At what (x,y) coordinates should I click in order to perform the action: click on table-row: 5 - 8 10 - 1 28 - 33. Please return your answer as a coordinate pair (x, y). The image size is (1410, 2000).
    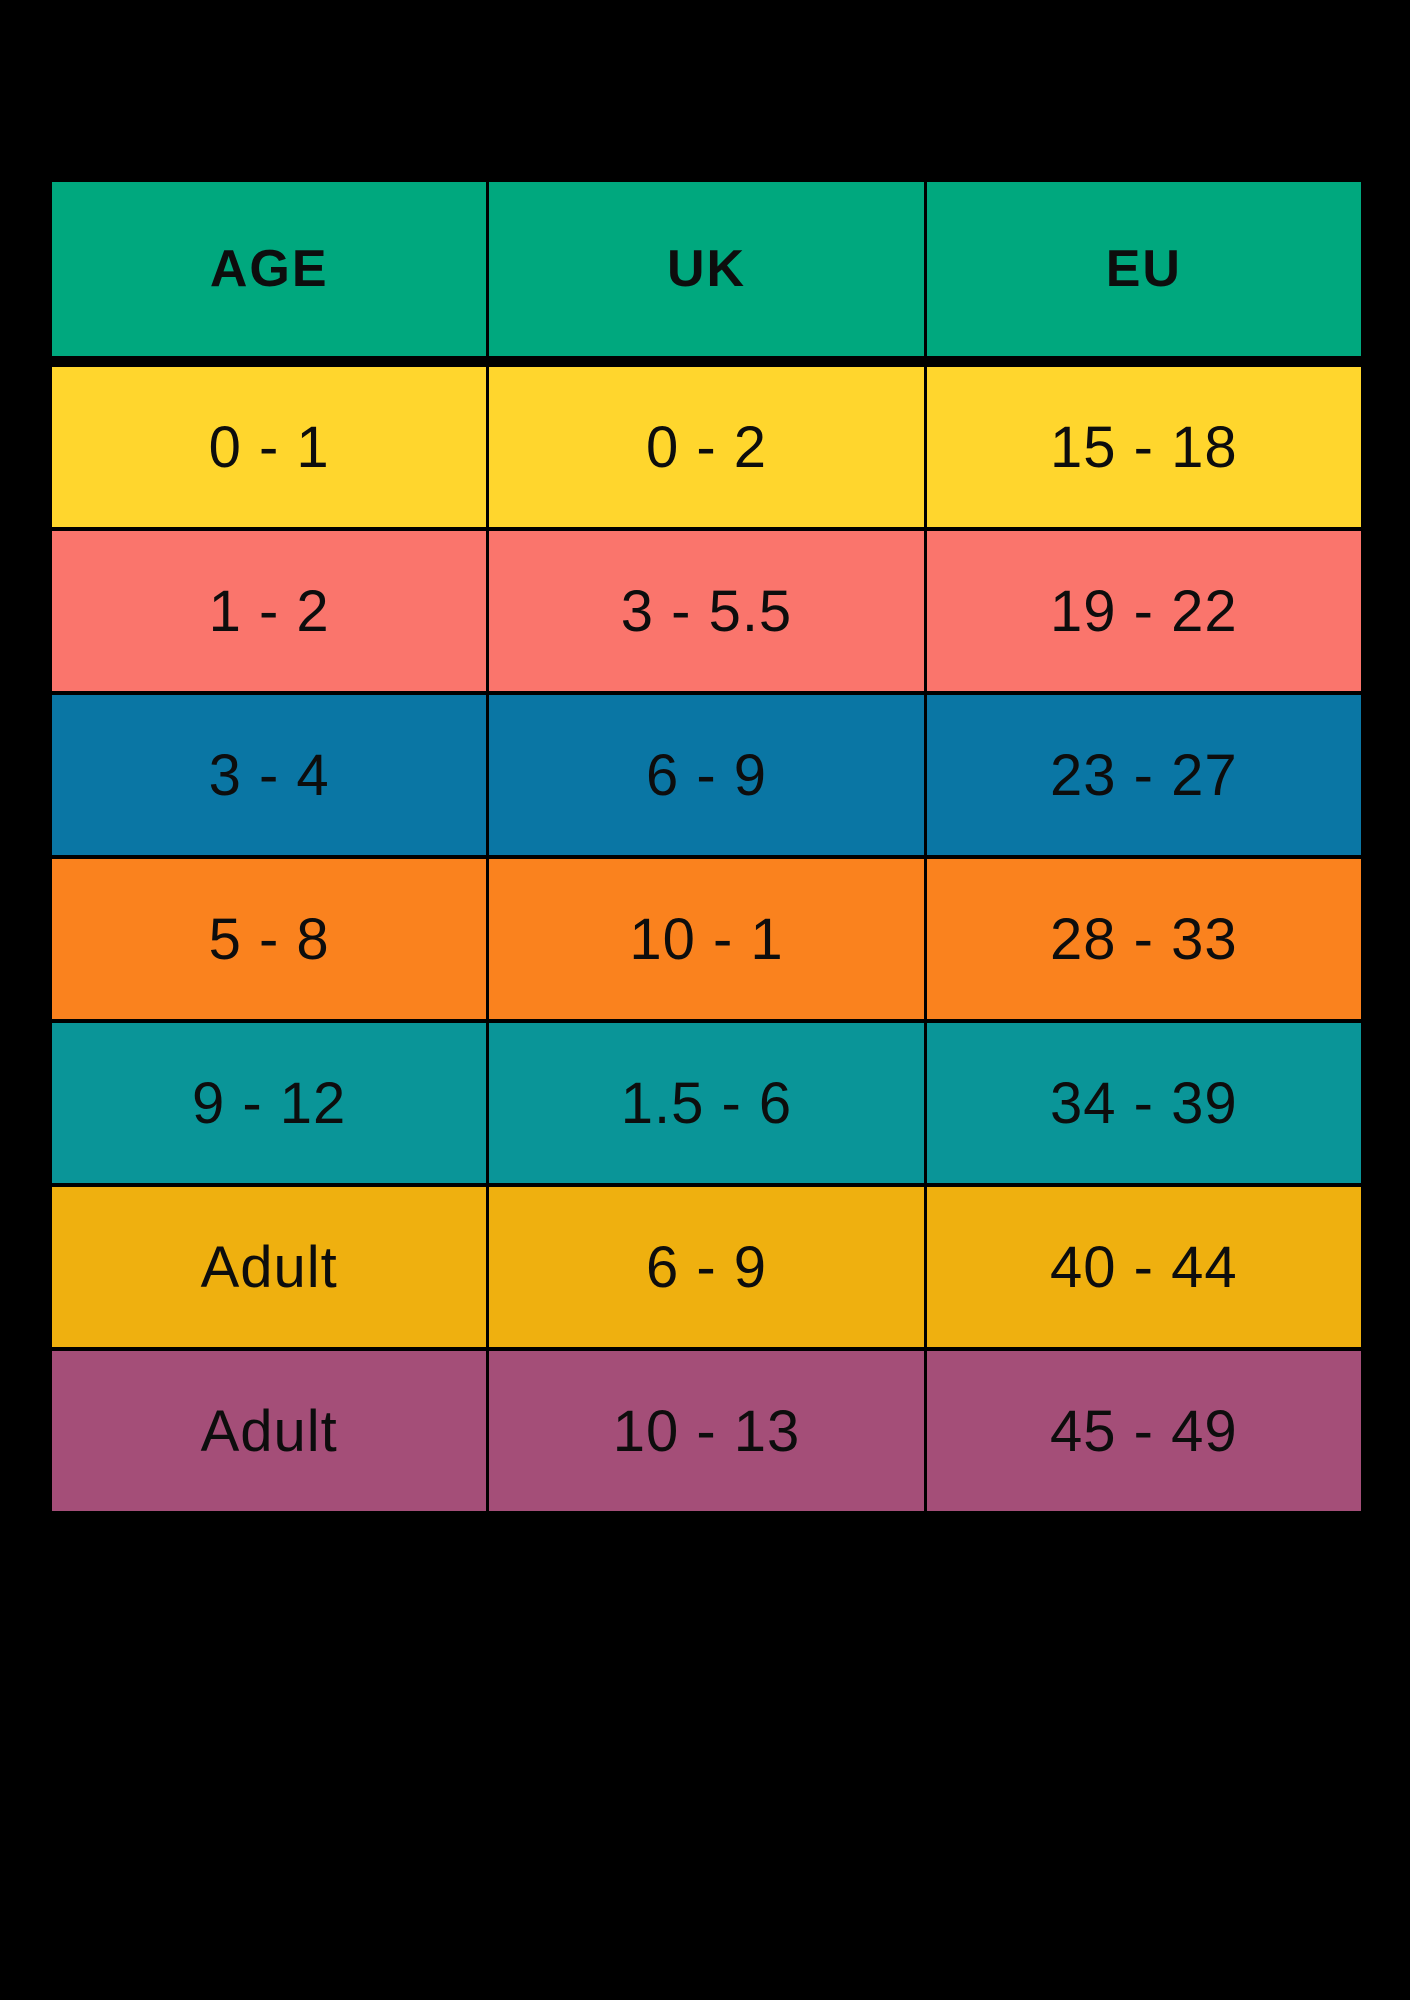
    Looking at the image, I should click on (706, 939).